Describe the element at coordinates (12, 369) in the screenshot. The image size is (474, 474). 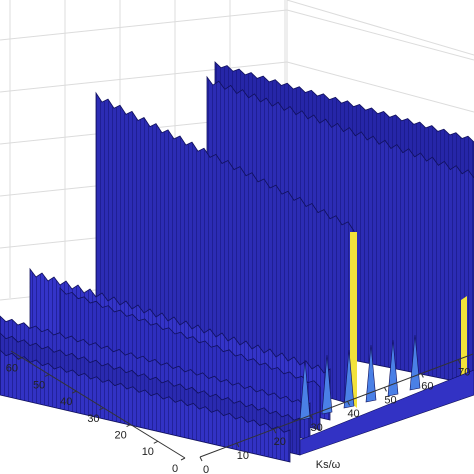
I see `y-tick-label: 60` at that location.